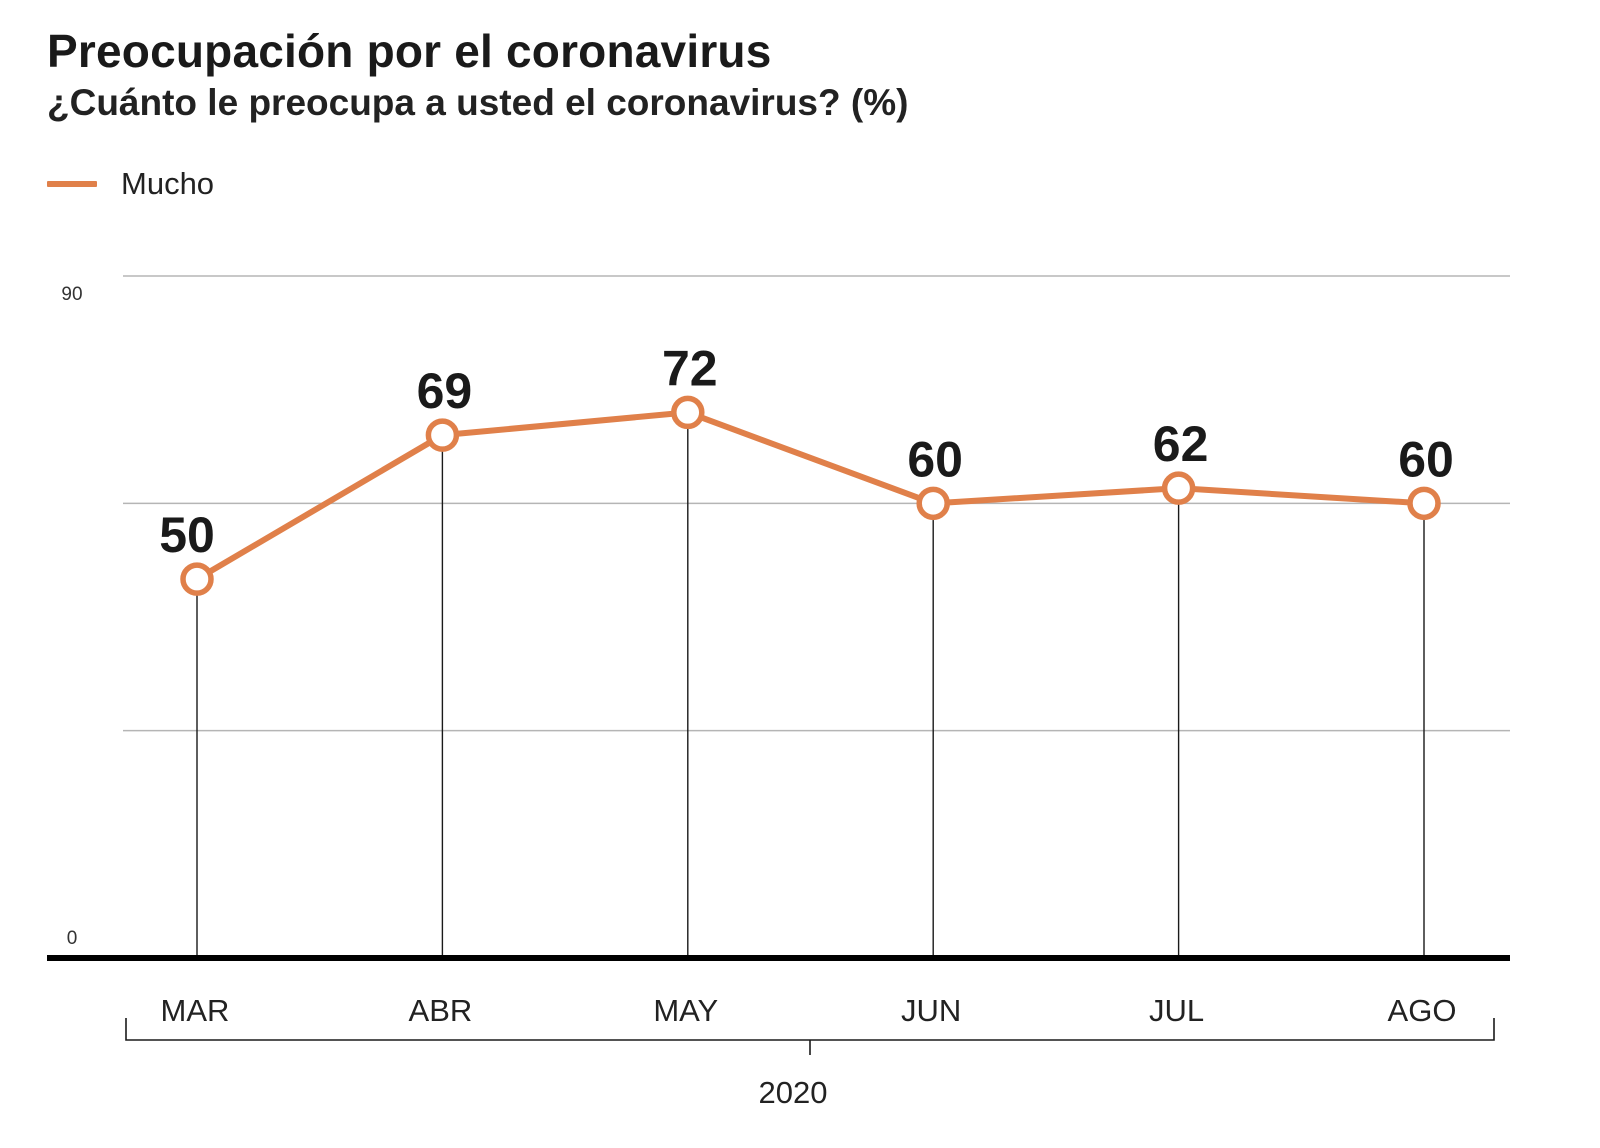 The image size is (1600, 1148). Describe the element at coordinates (72, 184) in the screenshot. I see `legend-swatch-mucho` at that location.